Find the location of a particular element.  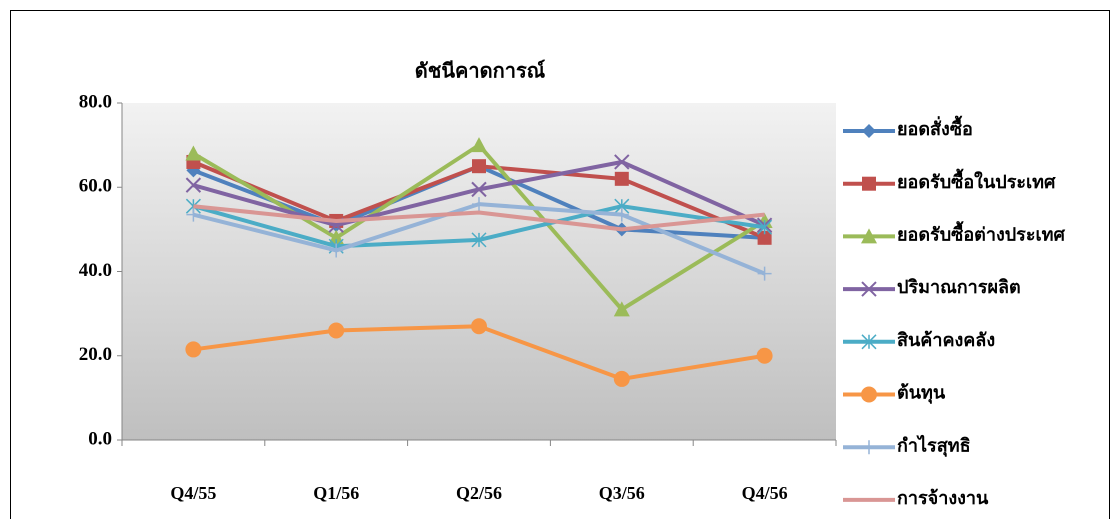

x-tick-label: Q3/56 is located at coordinates (622, 493).